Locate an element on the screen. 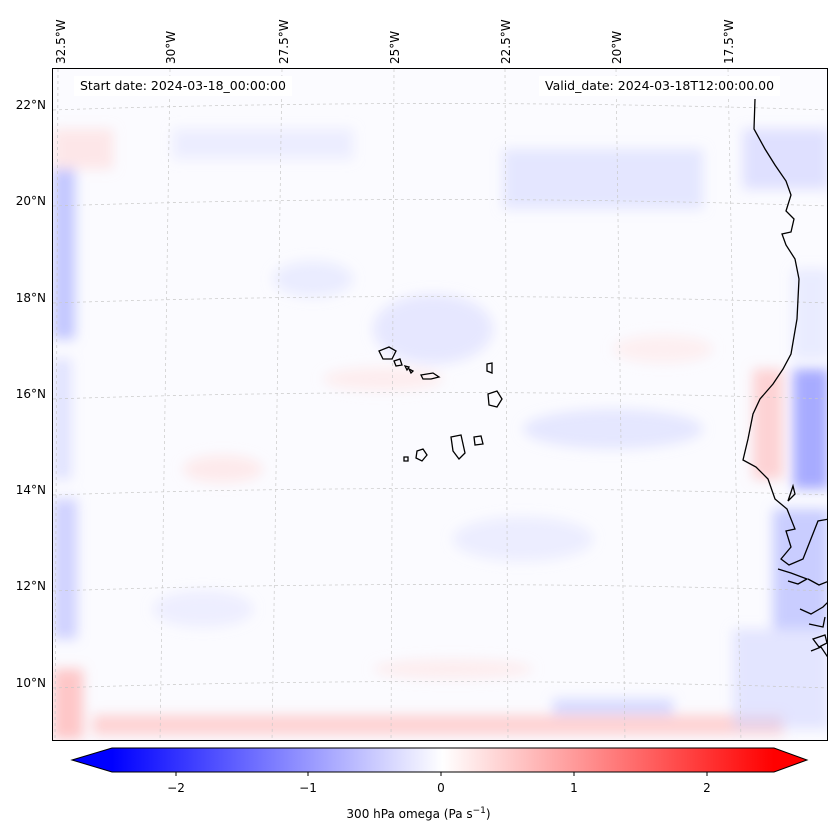 The height and width of the screenshot is (839, 837). lat-label-20n: 20°N is located at coordinates (30, 201).